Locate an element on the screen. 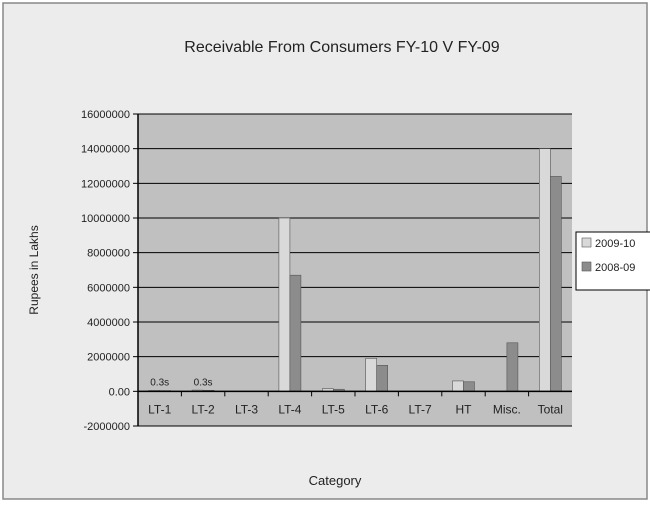 Image resolution: width=650 pixels, height=507 pixels. x-tick-label: LT-6 is located at coordinates (376, 409).